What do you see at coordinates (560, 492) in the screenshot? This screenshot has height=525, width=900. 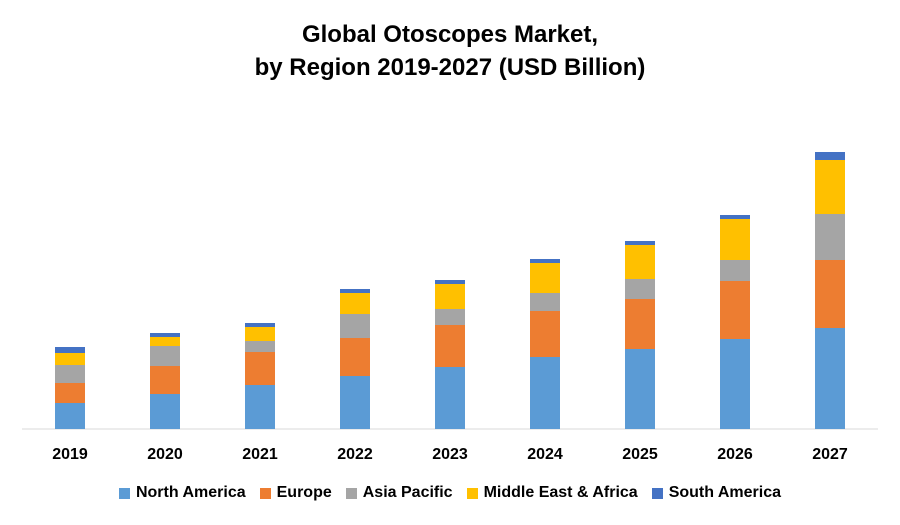 I see `legend-label: Middle East & Africa` at bounding box center [560, 492].